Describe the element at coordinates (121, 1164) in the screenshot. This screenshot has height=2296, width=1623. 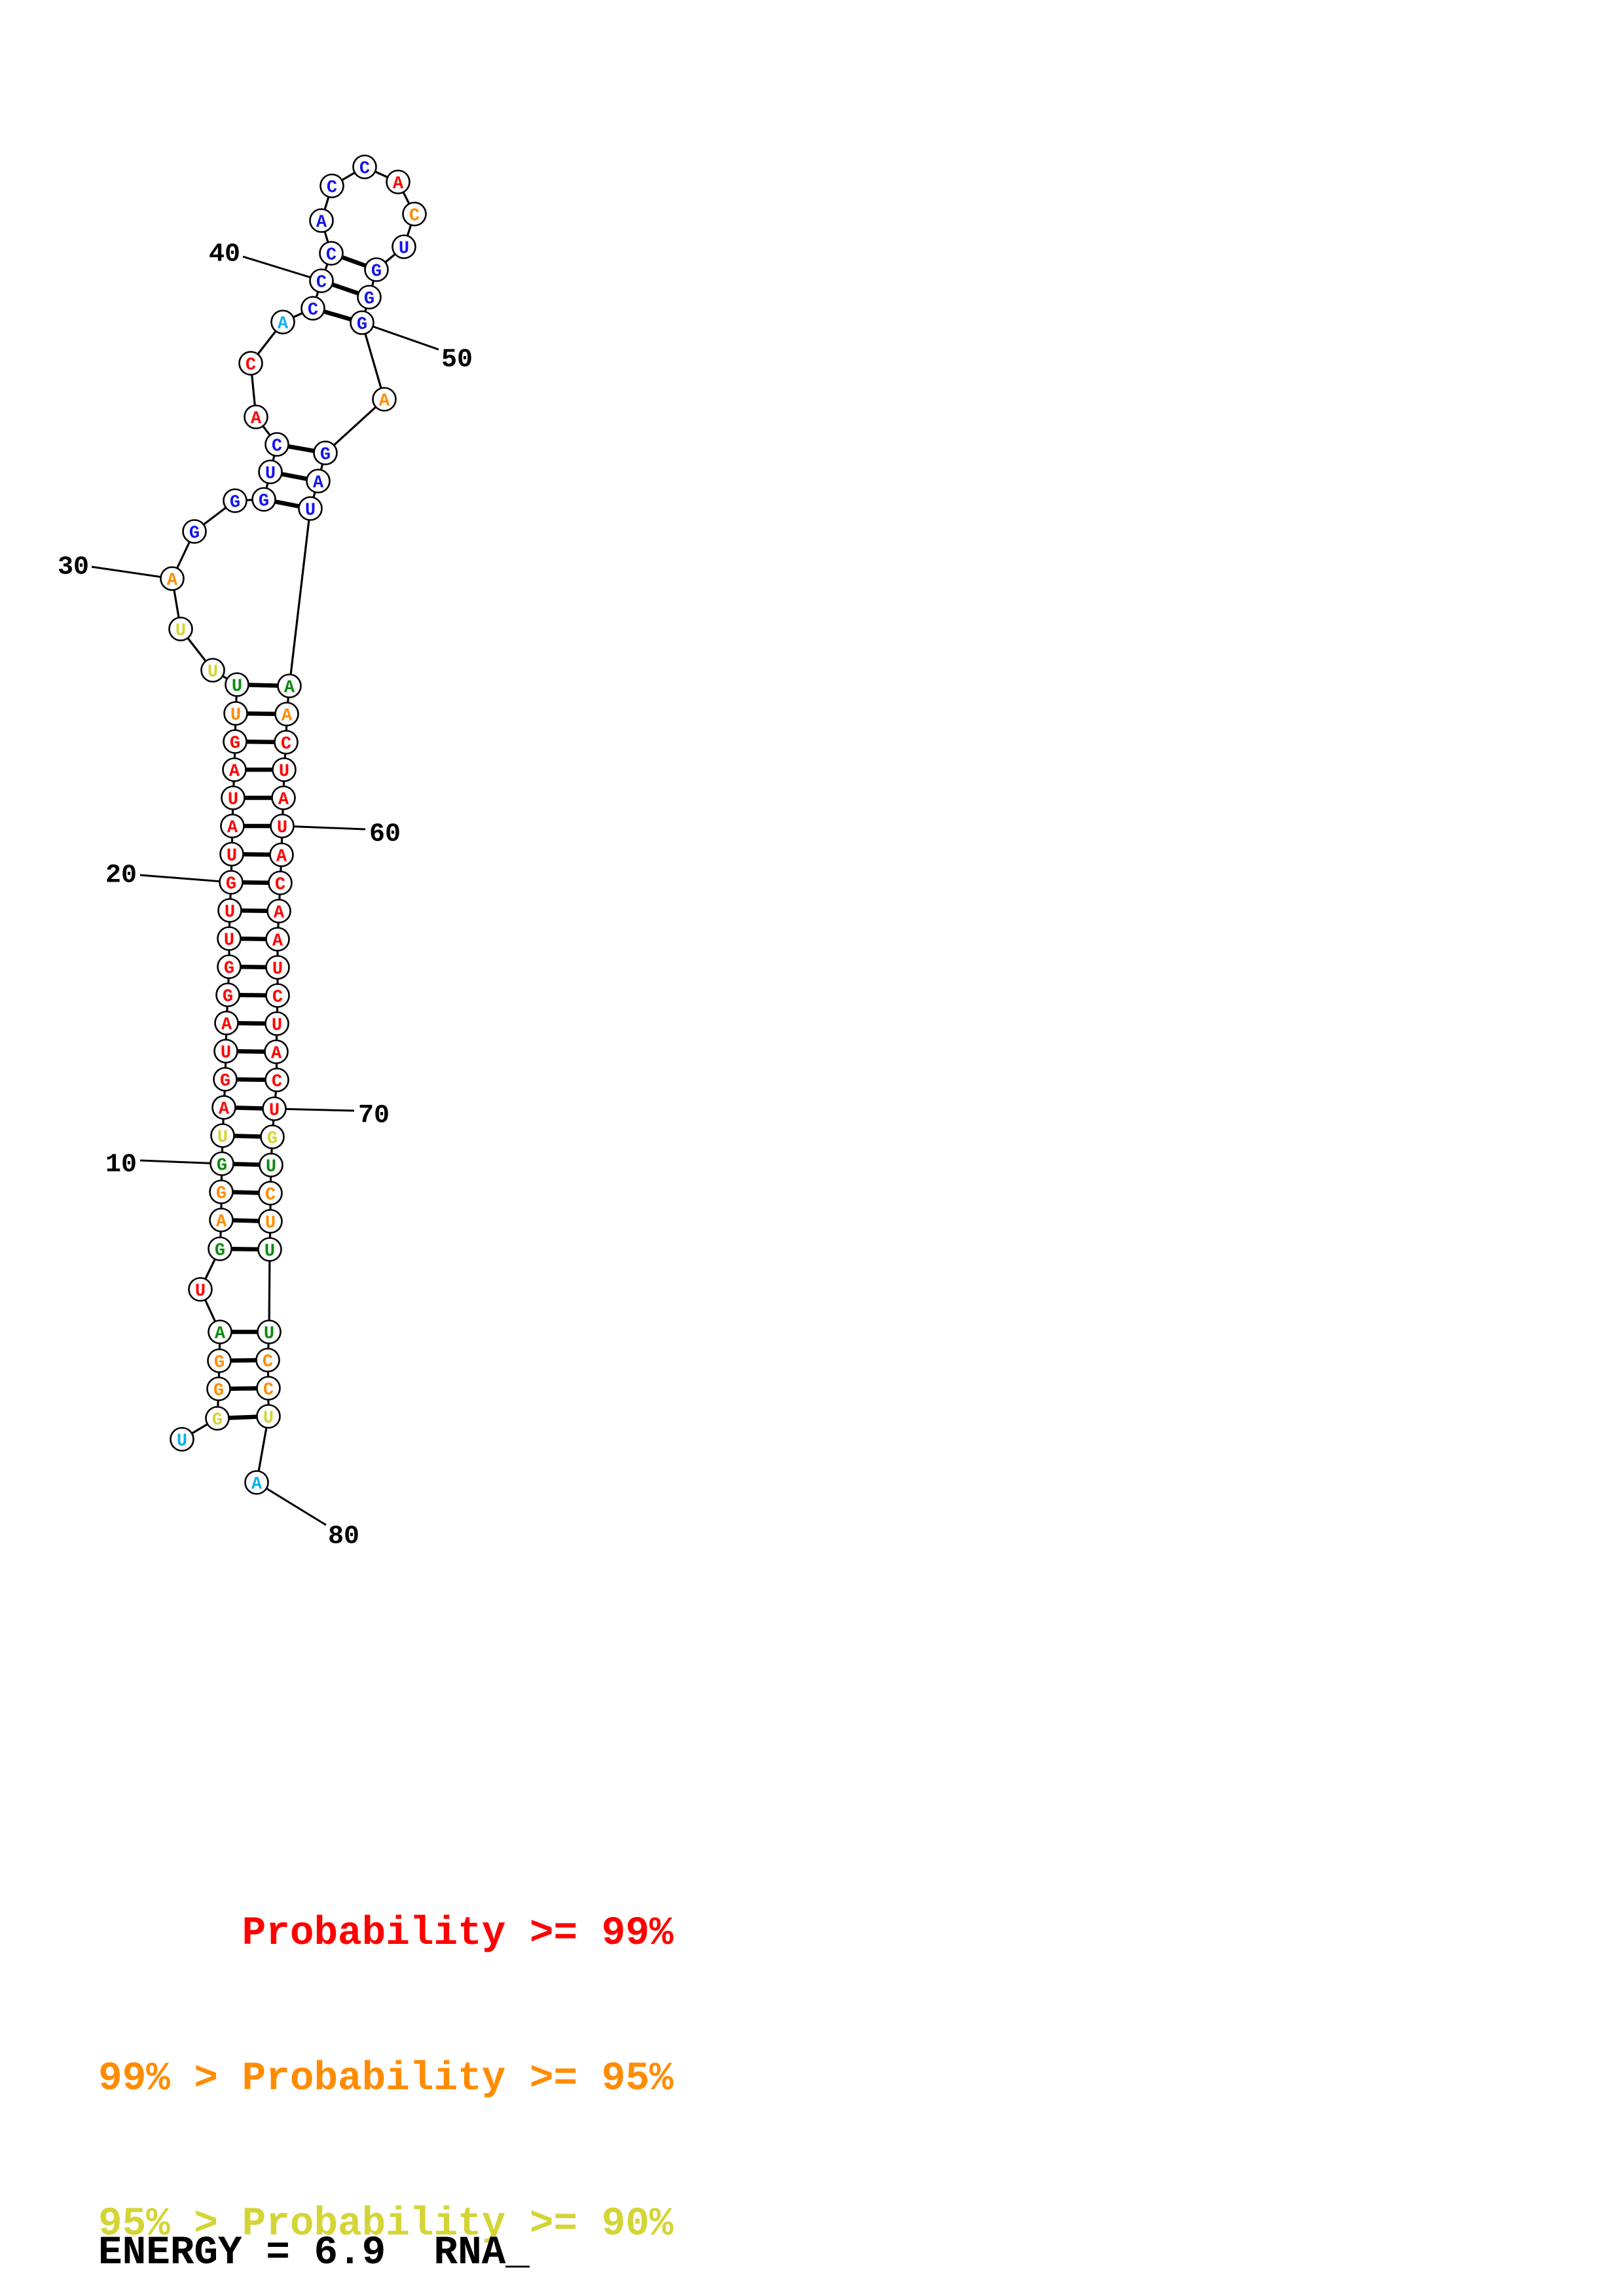
I see `position-label: 10` at that location.